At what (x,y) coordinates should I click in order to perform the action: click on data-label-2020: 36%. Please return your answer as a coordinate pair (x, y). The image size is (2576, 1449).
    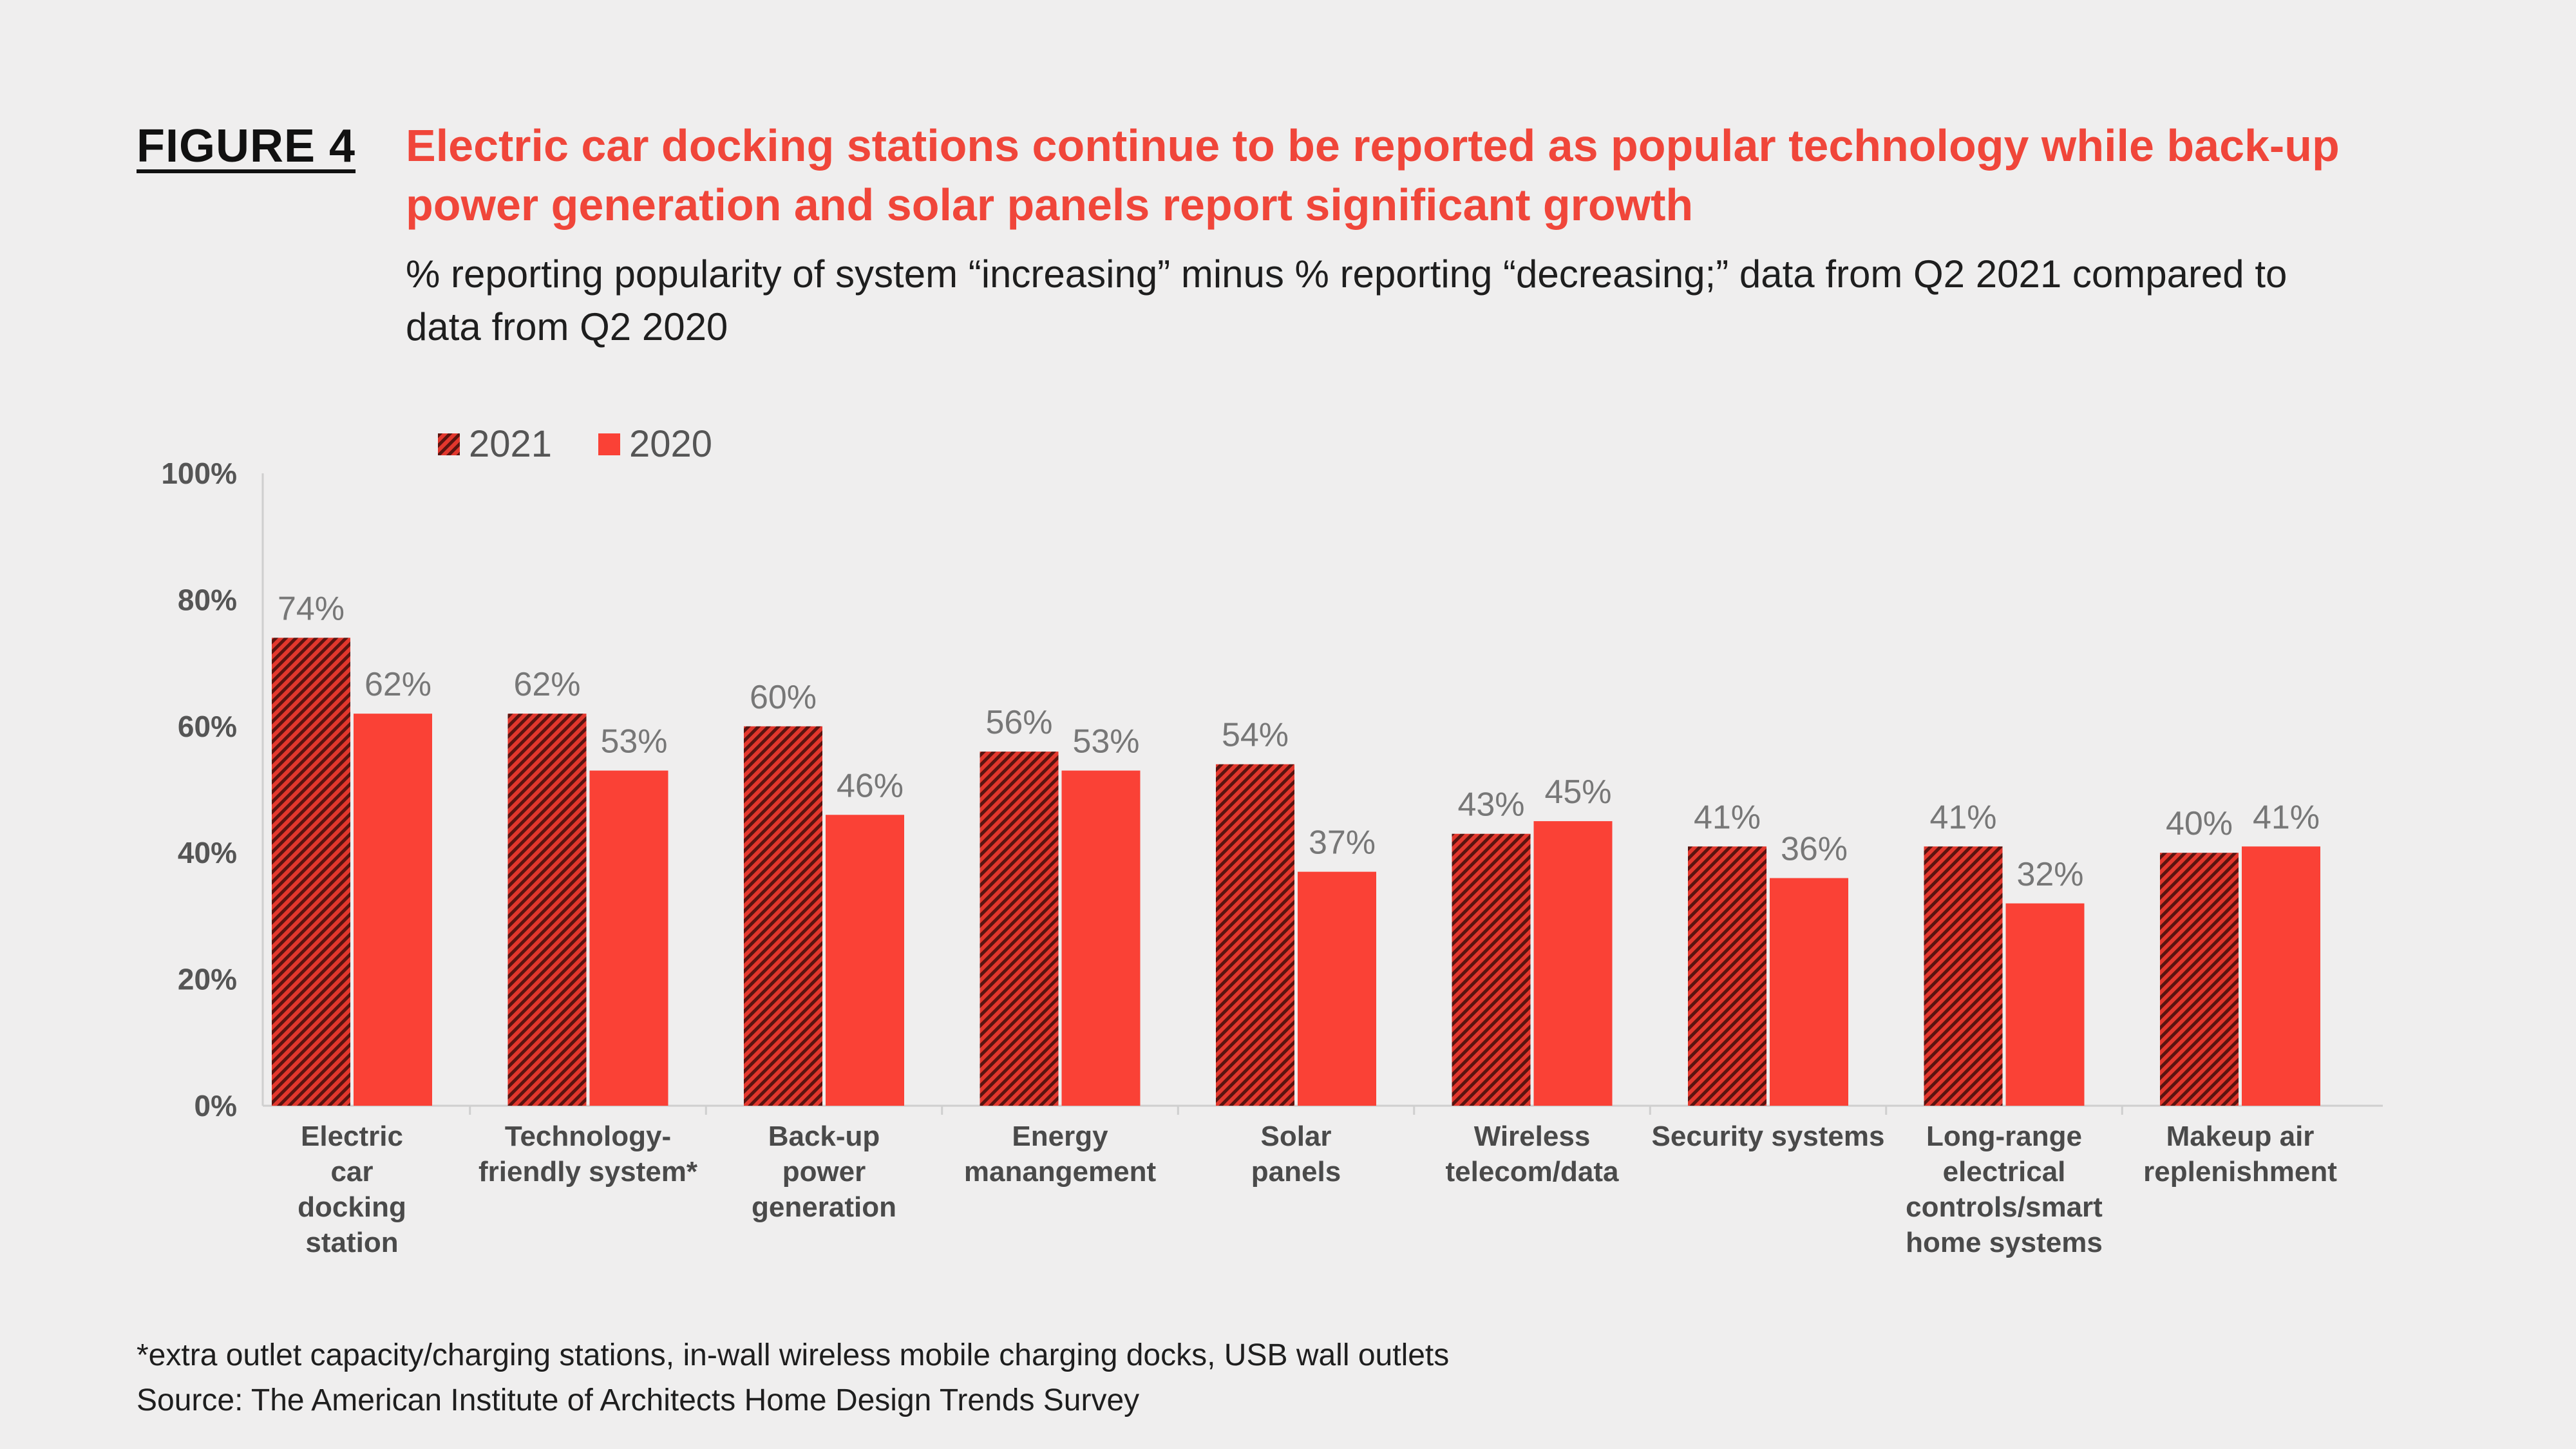
    Looking at the image, I should click on (1814, 848).